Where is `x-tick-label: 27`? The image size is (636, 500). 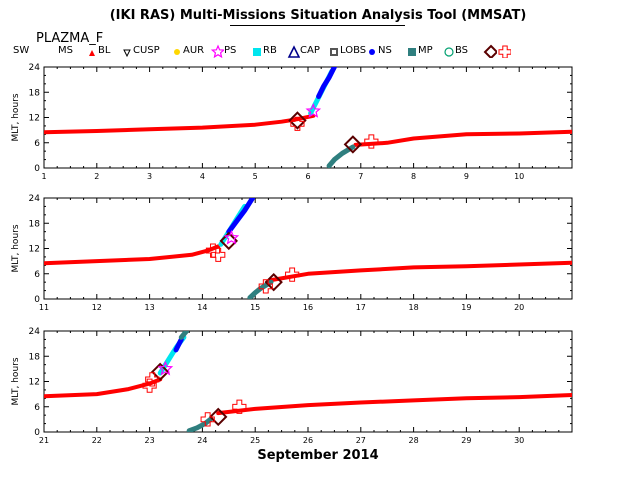 x-tick-label: 27 is located at coordinates (361, 440).